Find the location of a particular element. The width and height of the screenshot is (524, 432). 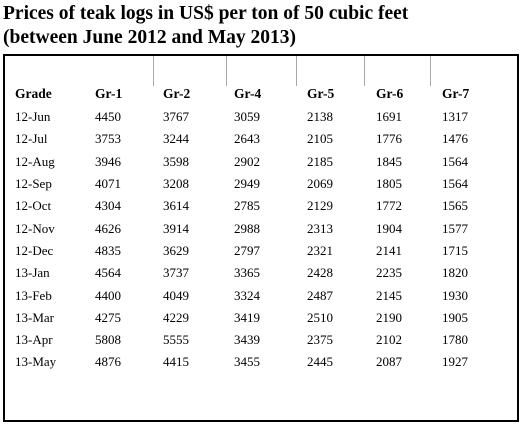

table-row: 12-Sep 4071 3208 2949 2069 1805 1564 is located at coordinates (263, 184).